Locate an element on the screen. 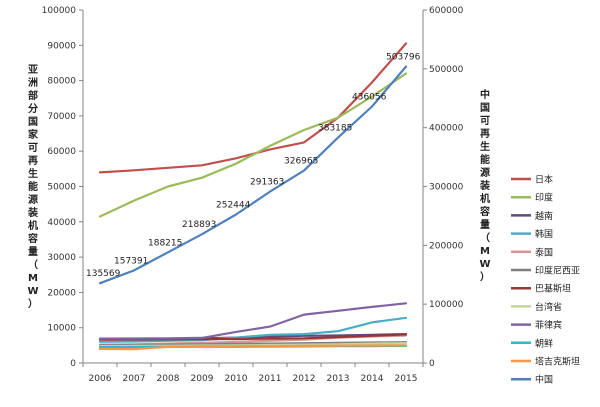  data-label: 218893 is located at coordinates (199, 225).